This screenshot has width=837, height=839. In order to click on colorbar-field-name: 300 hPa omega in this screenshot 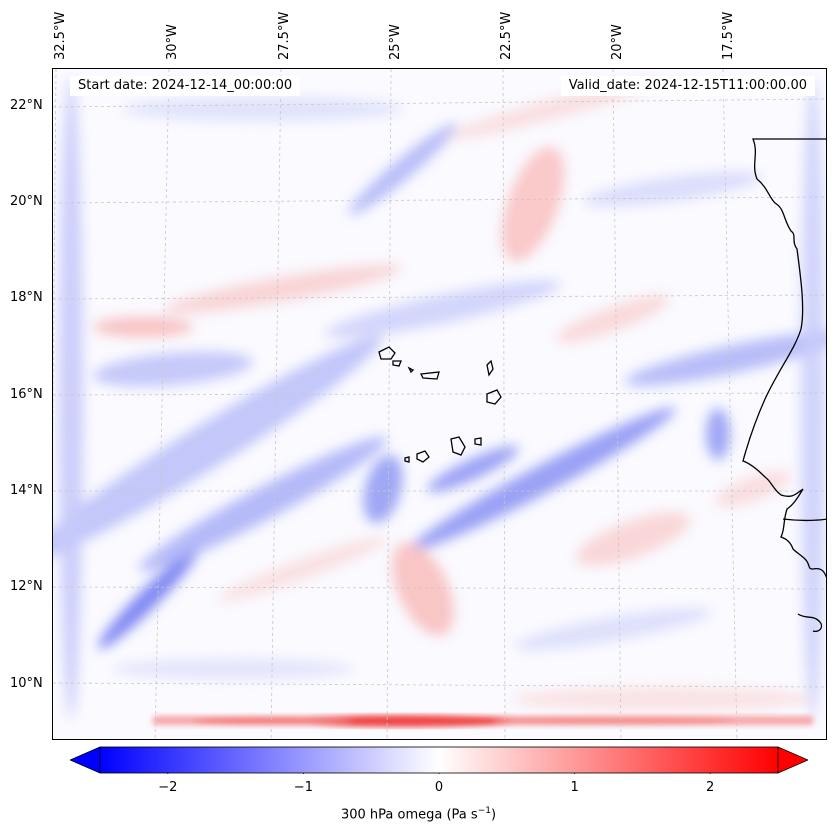, I will do `click(391, 815)`.